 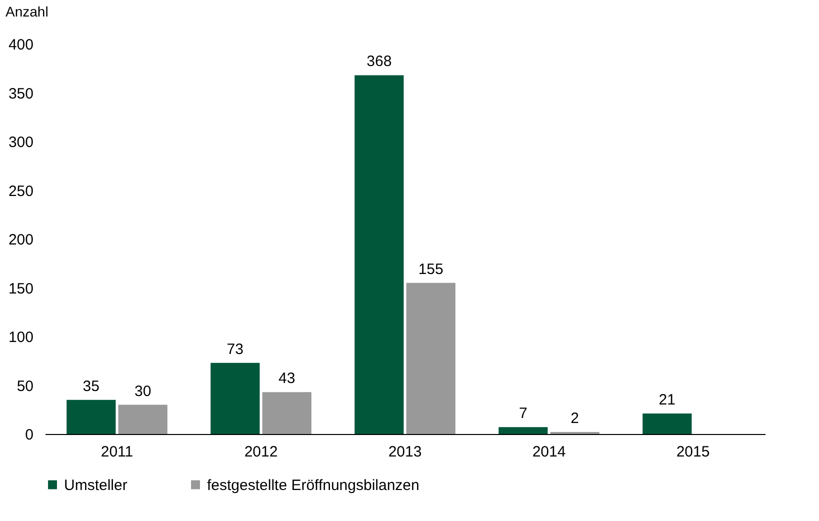 I want to click on data-label: 7, so click(x=523, y=413).